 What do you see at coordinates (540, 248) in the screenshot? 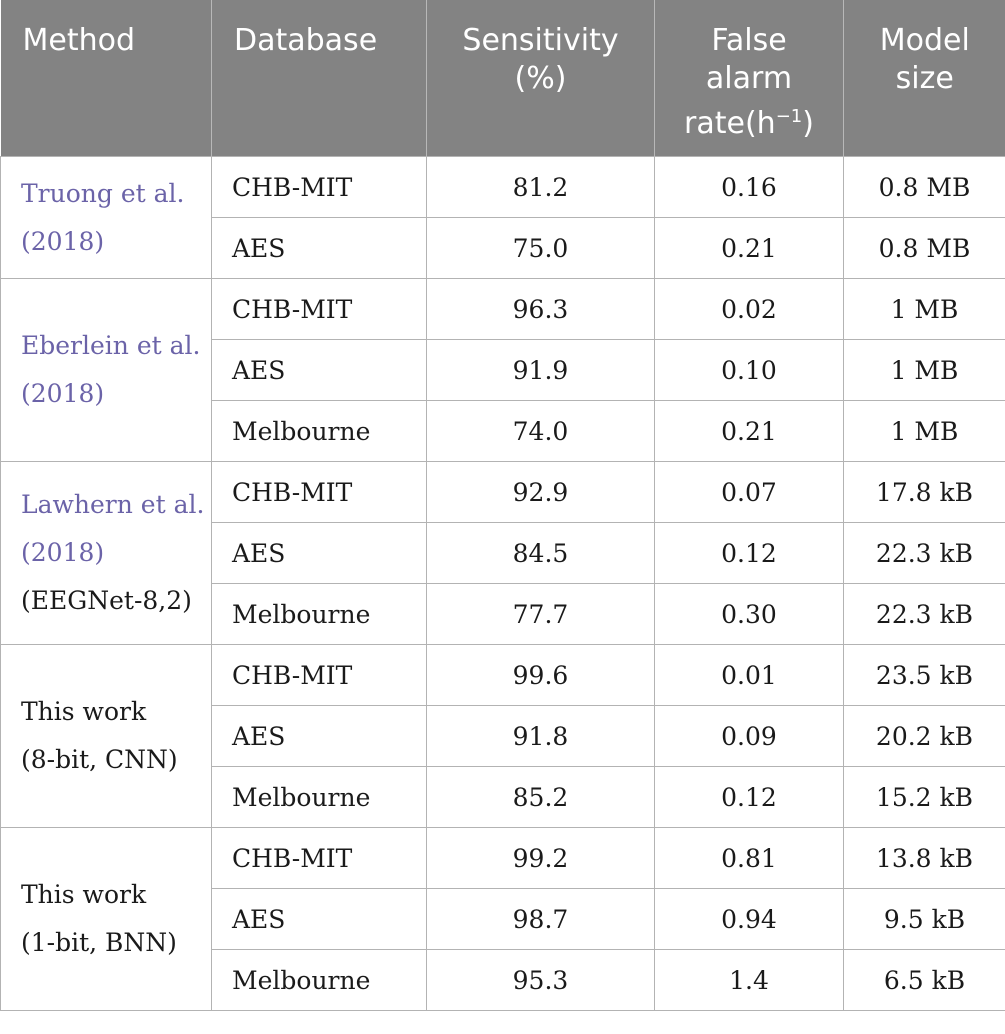
I see `sensitivity-cell: 75.0` at bounding box center [540, 248].